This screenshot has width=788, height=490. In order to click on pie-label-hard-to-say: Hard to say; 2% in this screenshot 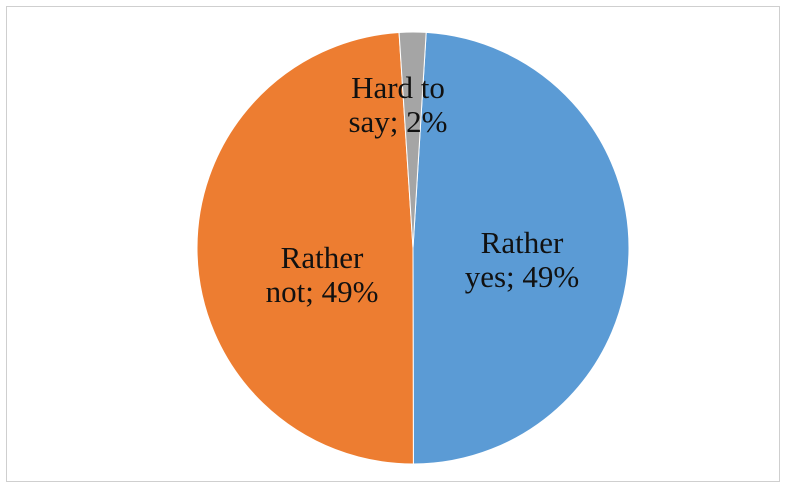, I will do `click(397, 104)`.